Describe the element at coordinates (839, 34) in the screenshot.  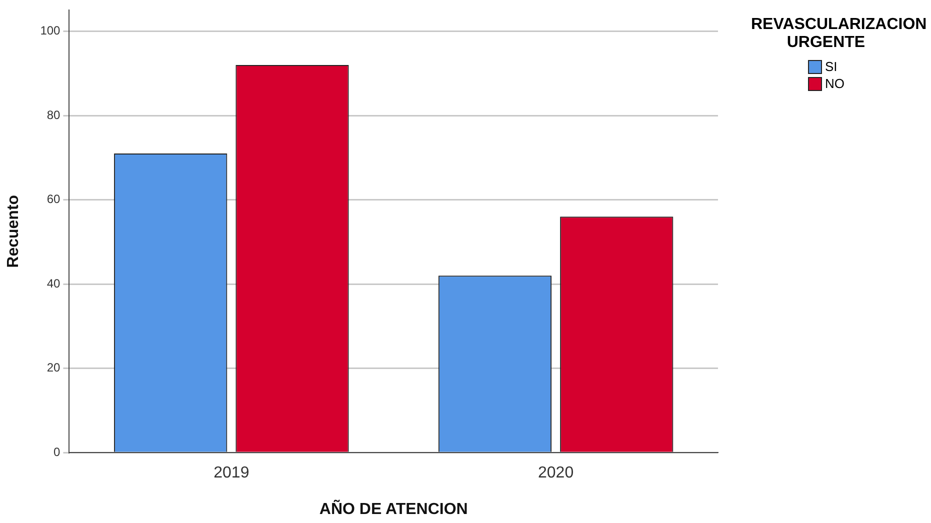
I see `legend-title: REVASCULARIZACION URGENTE` at that location.